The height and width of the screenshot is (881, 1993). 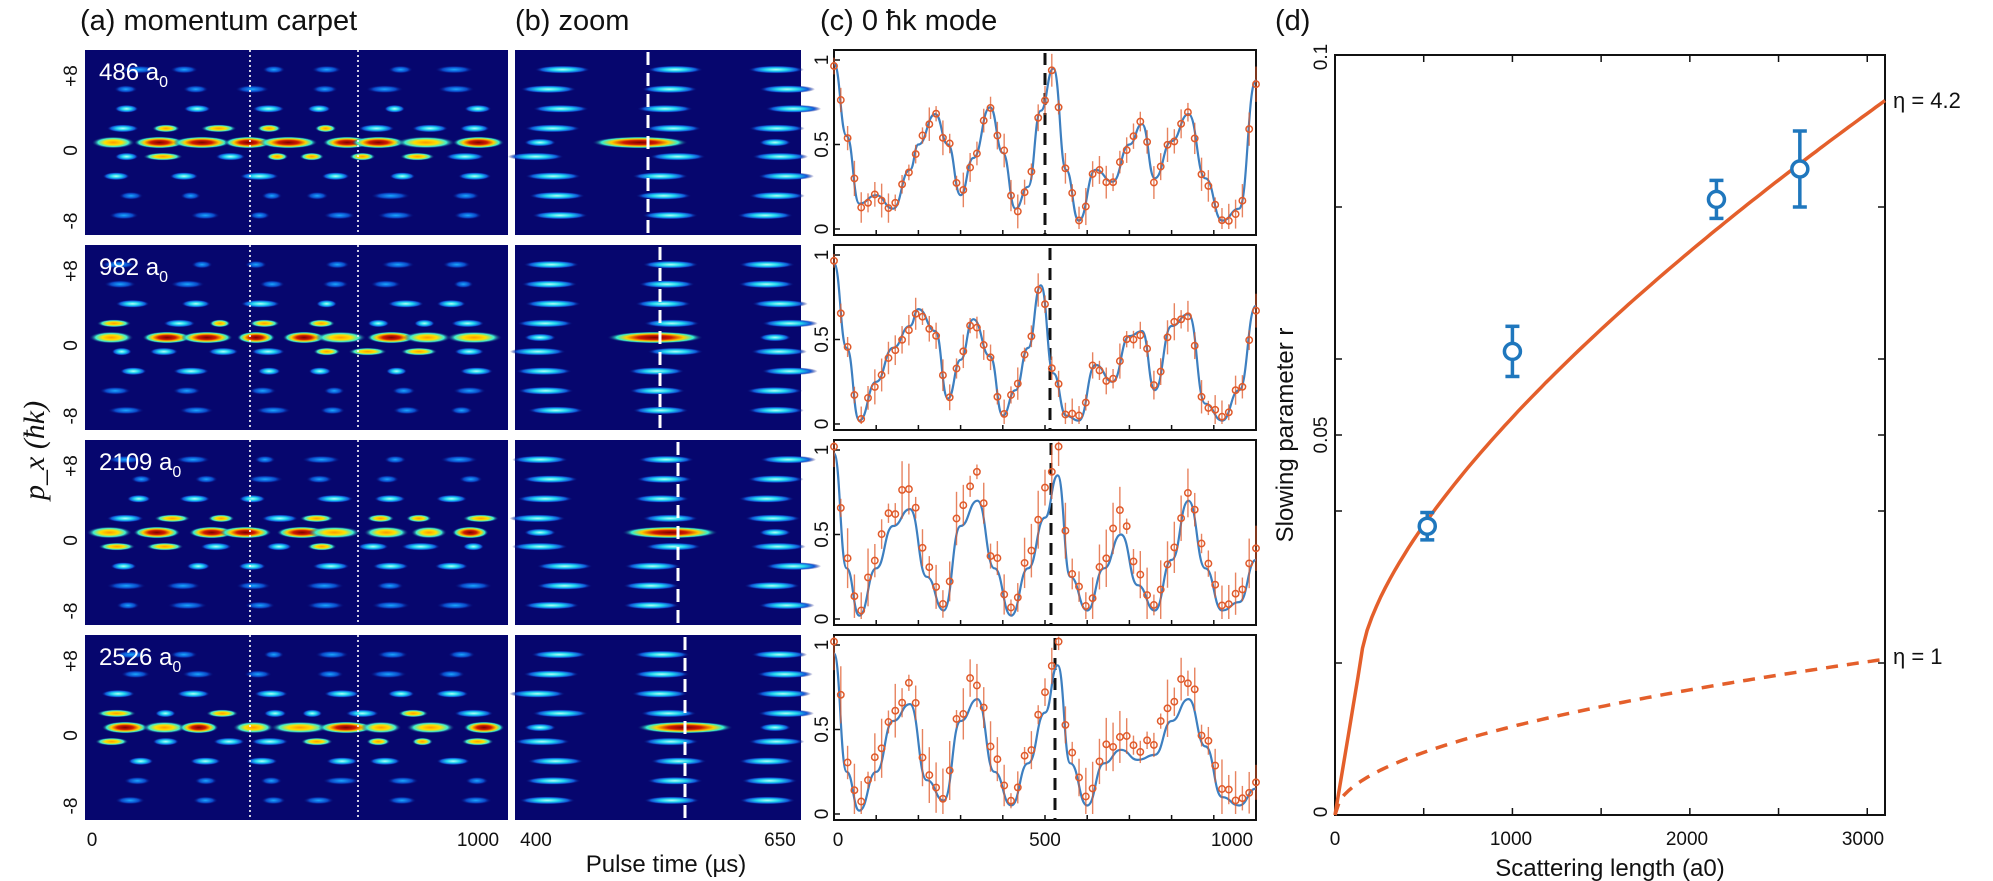 What do you see at coordinates (822, 60) in the screenshot?
I see `mode-y-tick: 1` at bounding box center [822, 60].